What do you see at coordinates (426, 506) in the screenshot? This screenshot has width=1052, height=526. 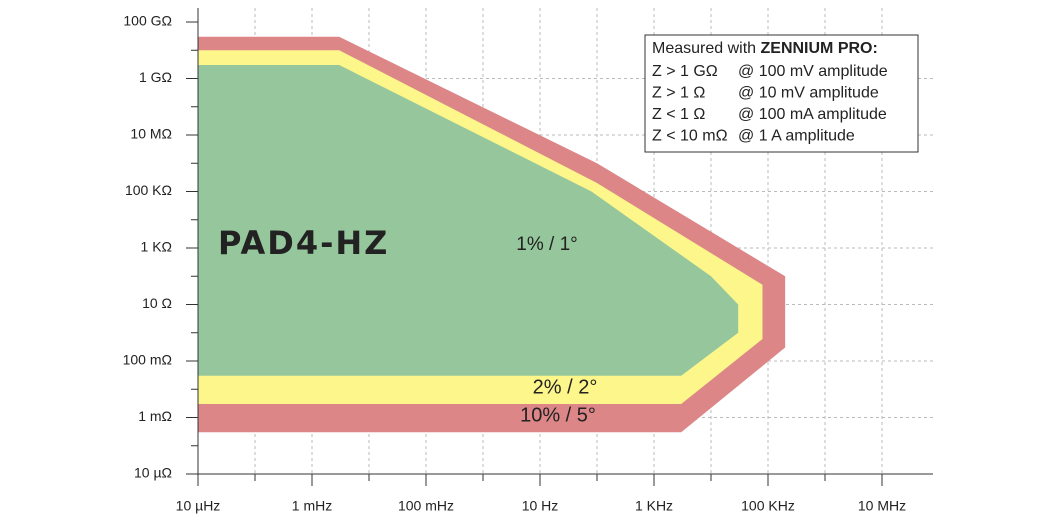 I see `x-tick-label: 100 mHz` at bounding box center [426, 506].